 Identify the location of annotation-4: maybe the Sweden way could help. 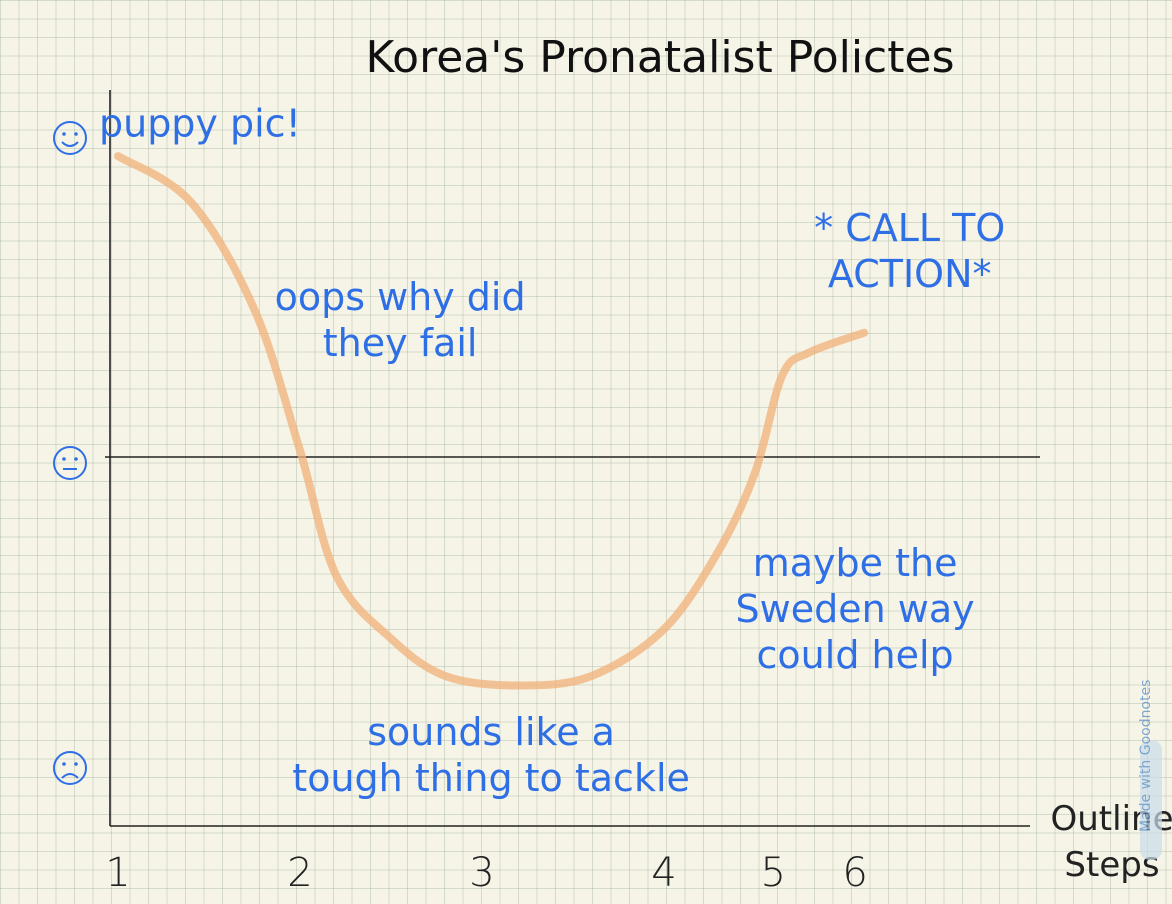
(855, 609).